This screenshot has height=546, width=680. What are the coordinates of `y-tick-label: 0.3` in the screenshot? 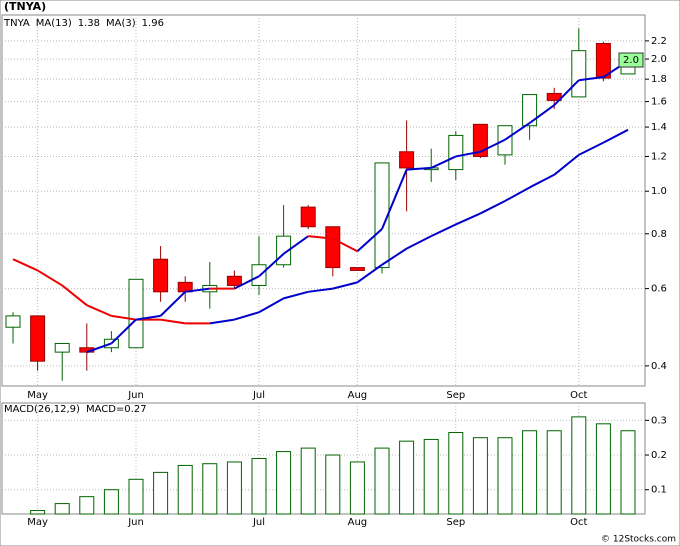 It's located at (659, 420).